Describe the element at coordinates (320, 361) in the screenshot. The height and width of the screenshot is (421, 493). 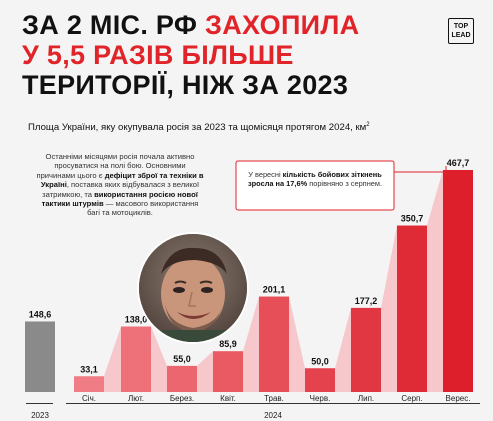
I see `value-label: 50,0` at that location.